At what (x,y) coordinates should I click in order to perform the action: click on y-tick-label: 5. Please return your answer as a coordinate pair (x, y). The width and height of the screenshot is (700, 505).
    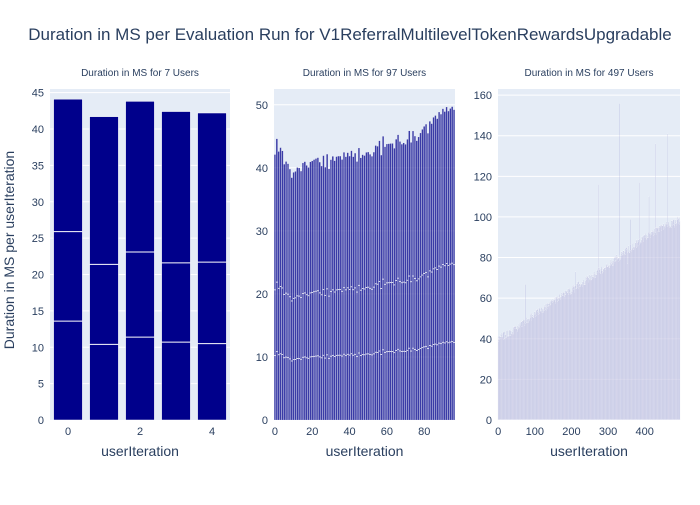
    Looking at the image, I should click on (41, 385).